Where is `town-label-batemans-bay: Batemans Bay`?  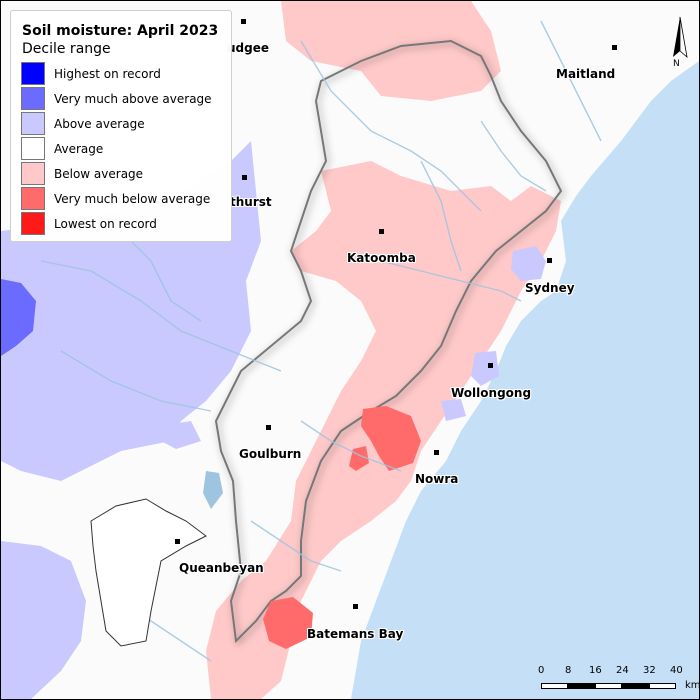 town-label-batemans-bay: Batemans Bay is located at coordinates (355, 634).